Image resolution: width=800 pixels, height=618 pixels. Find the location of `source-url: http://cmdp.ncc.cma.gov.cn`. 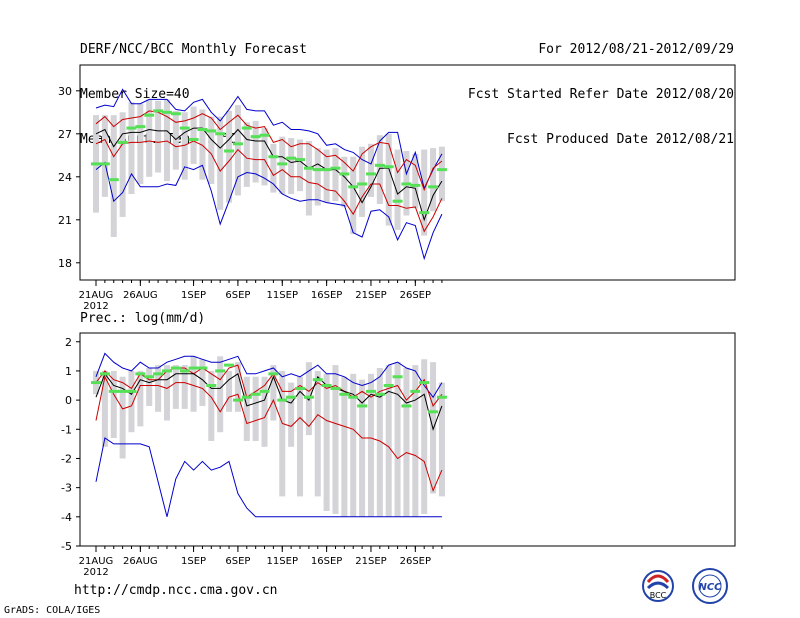

source-url: http://cmdp.ncc.cma.gov.cn is located at coordinates (176, 590).